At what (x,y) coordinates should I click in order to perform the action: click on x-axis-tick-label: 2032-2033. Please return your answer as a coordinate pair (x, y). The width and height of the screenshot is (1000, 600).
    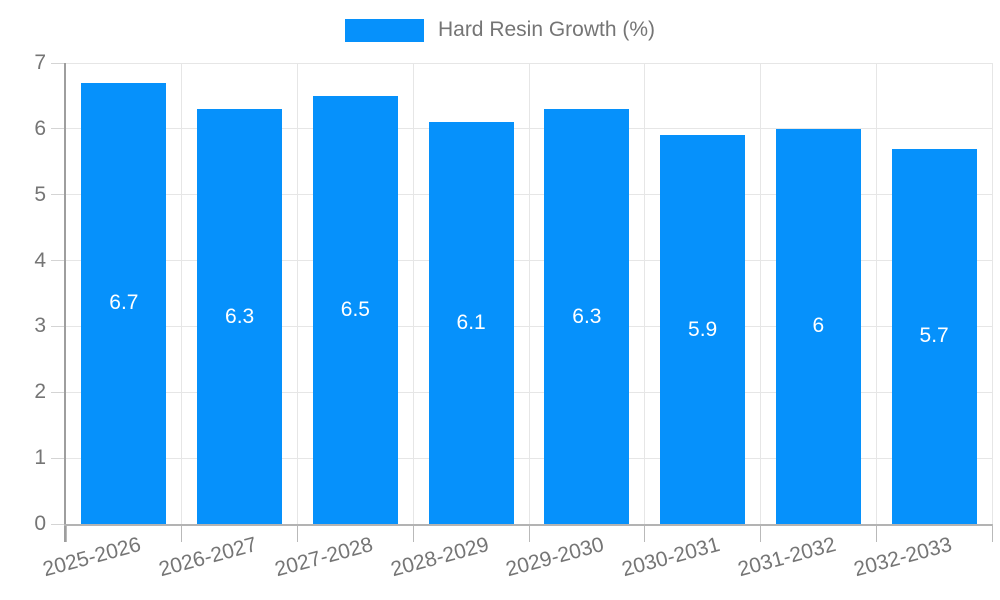
    Looking at the image, I should click on (903, 557).